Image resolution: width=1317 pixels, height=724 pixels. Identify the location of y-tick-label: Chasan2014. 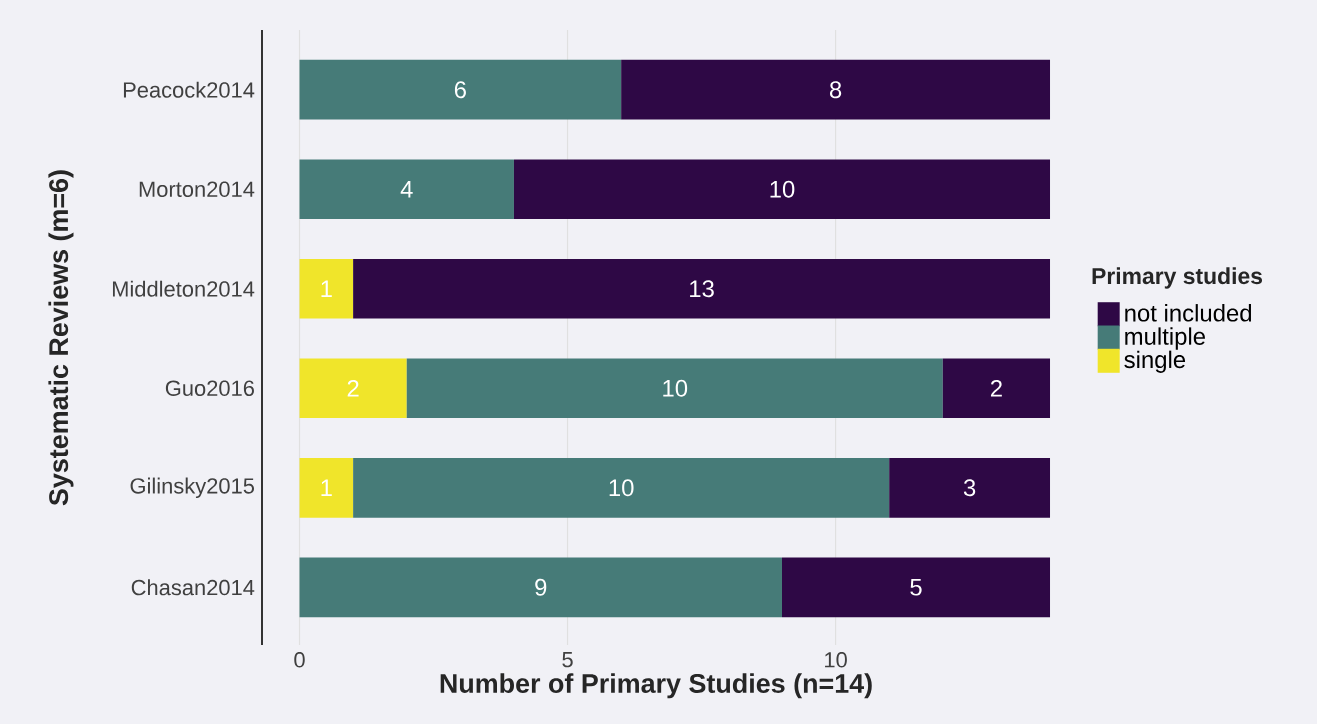
(193, 587).